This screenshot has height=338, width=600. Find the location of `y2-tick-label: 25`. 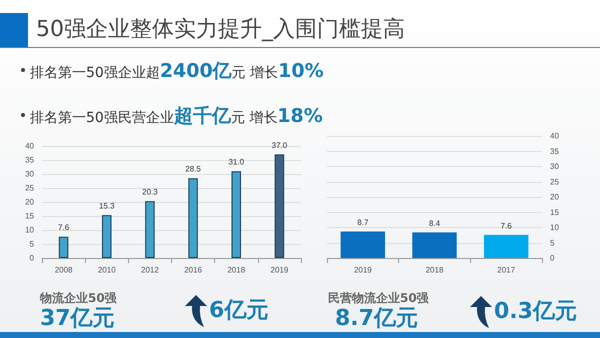

y2-tick-label: 25 is located at coordinates (555, 181).